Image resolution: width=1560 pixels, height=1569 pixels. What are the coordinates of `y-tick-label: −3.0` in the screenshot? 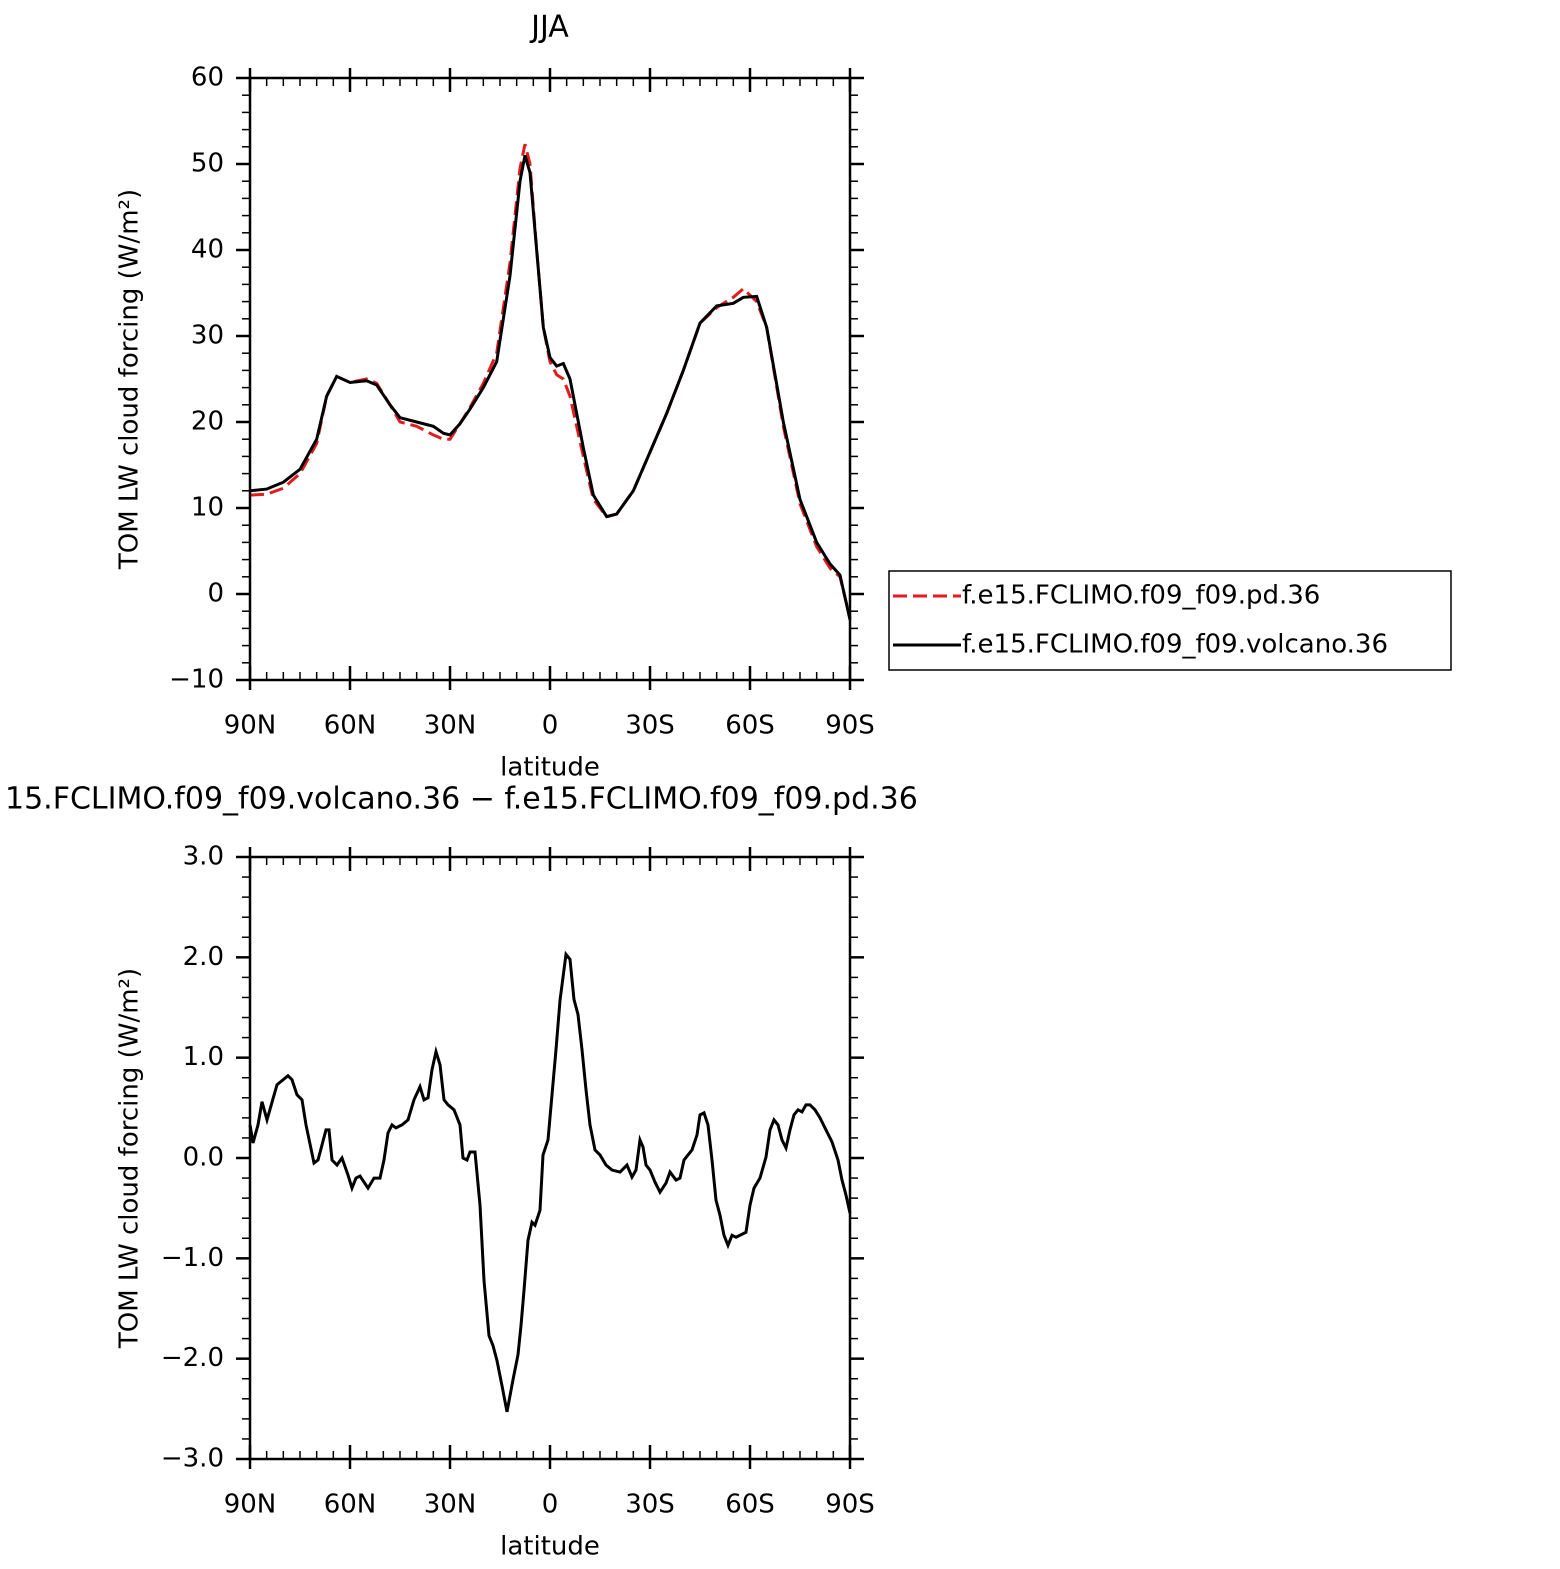 It's located at (192, 1459).